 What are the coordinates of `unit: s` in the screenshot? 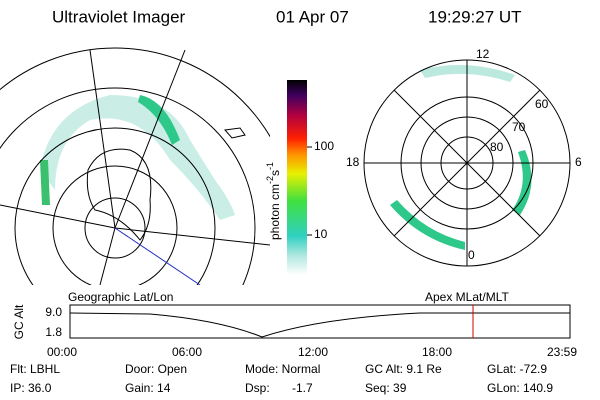 It's located at (275, 173).